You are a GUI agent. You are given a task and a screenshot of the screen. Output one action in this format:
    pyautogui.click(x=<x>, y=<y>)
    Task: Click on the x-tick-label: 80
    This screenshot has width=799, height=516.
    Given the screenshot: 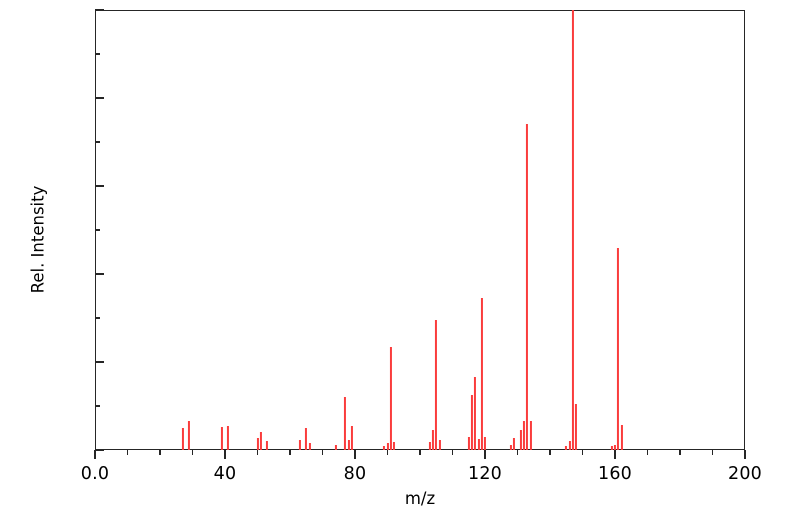 What is the action you would take?
    pyautogui.click(x=355, y=474)
    